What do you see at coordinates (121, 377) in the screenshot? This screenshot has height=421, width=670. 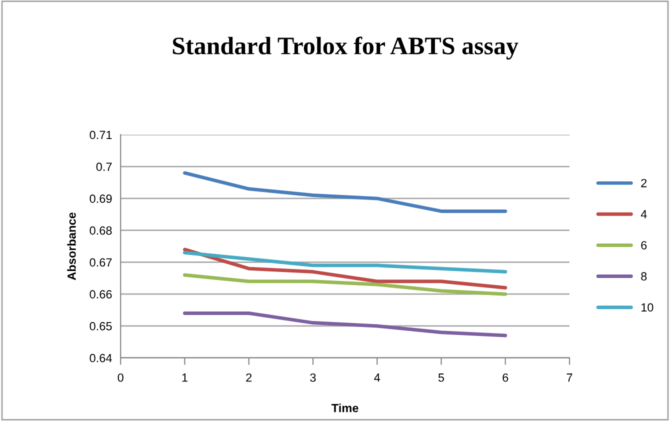 I see `x-tick-label: 0` at bounding box center [121, 377].